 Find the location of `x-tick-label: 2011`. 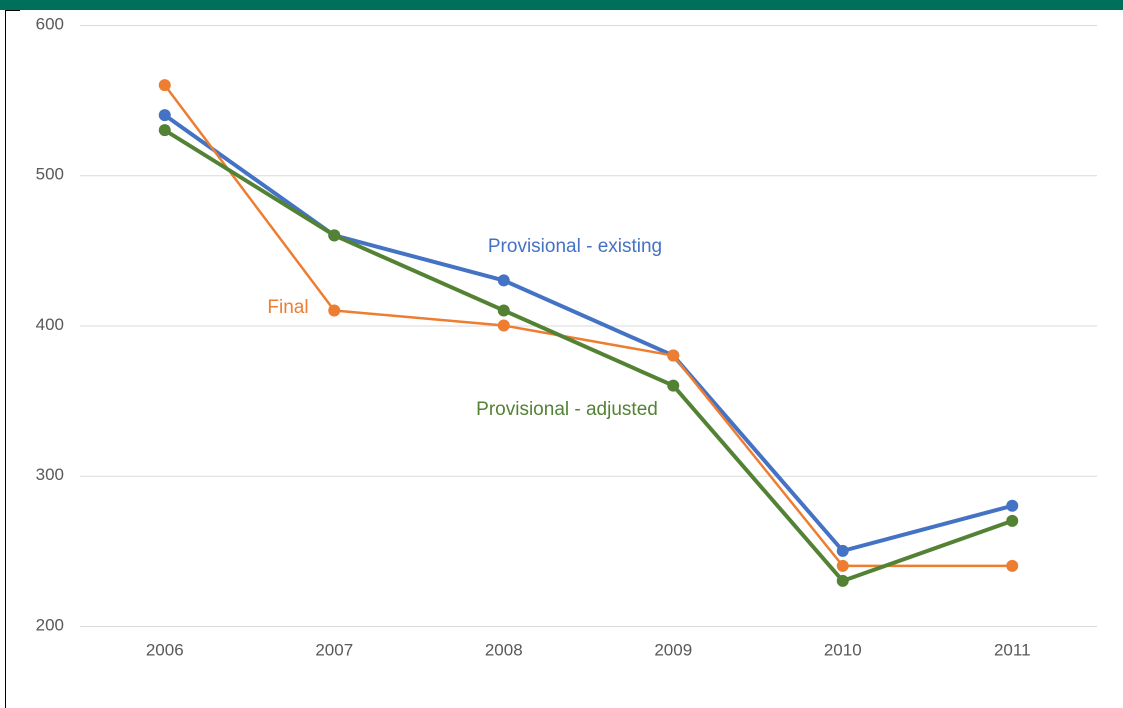

x-tick-label: 2011 is located at coordinates (1012, 649).